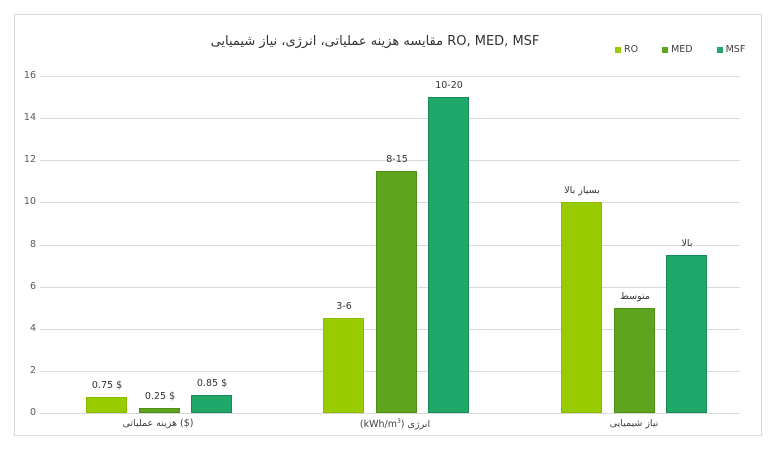 This screenshot has height=455, width=778. What do you see at coordinates (419, 425) in the screenshot?
I see `category-text: انرژی` at bounding box center [419, 425].